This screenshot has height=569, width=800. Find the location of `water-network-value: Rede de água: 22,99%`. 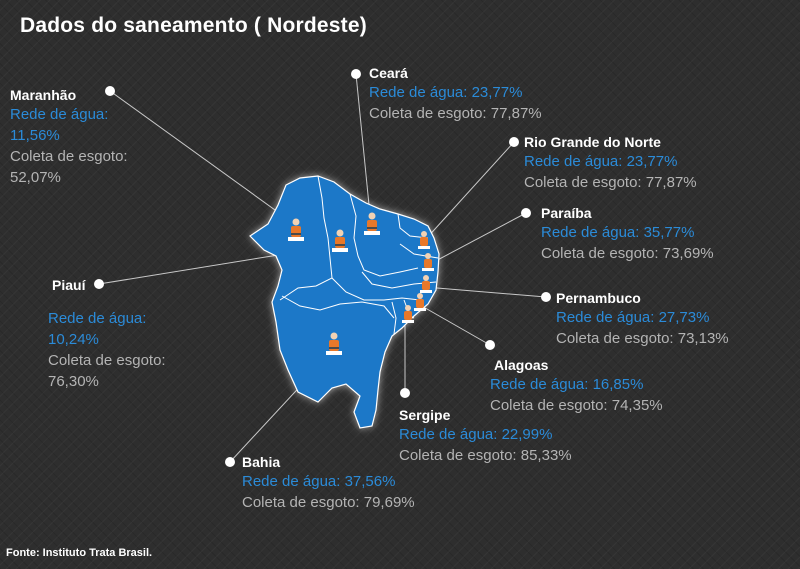

water-network-value: Rede de água: 22,99% is located at coordinates (476, 434).